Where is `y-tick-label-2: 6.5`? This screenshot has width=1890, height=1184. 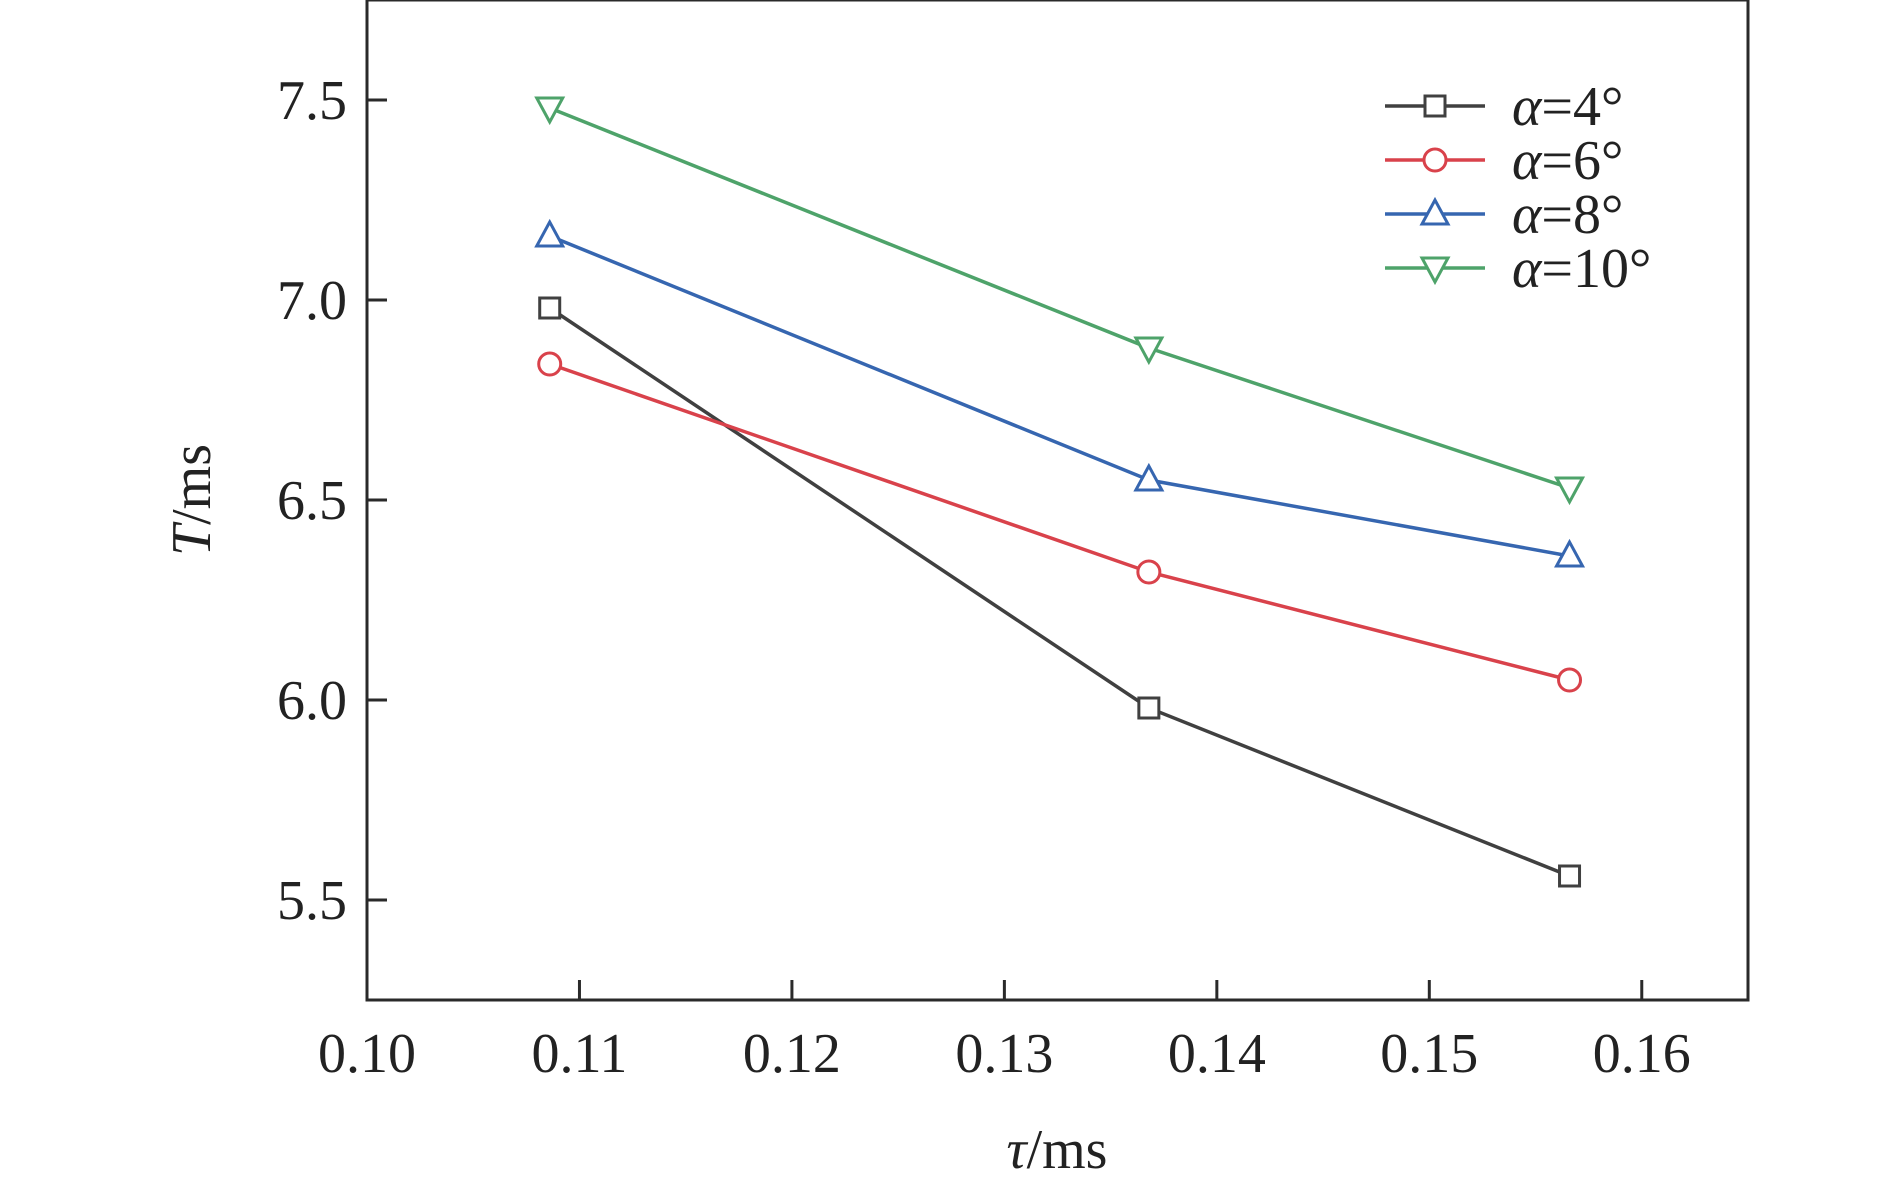
y-tick-label-2: 6.5 is located at coordinates (312, 501).